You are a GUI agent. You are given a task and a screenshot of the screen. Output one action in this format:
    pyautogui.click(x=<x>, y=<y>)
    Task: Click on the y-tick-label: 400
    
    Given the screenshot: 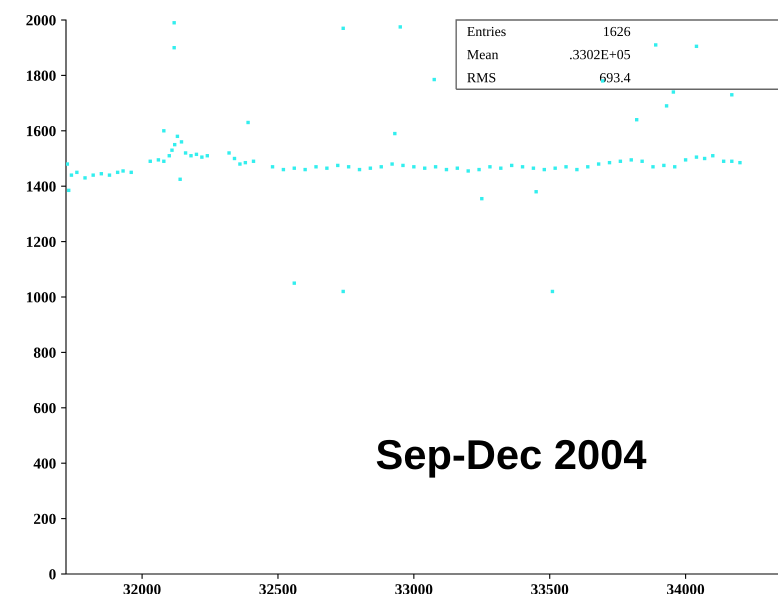 What is the action you would take?
    pyautogui.click(x=45, y=463)
    